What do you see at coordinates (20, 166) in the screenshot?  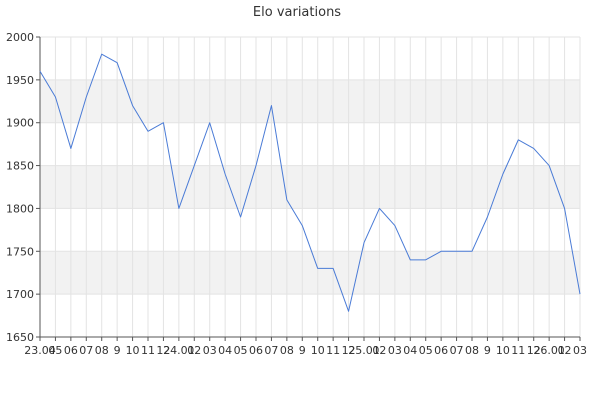 I see `y-tick-label: 1850` at bounding box center [20, 166].